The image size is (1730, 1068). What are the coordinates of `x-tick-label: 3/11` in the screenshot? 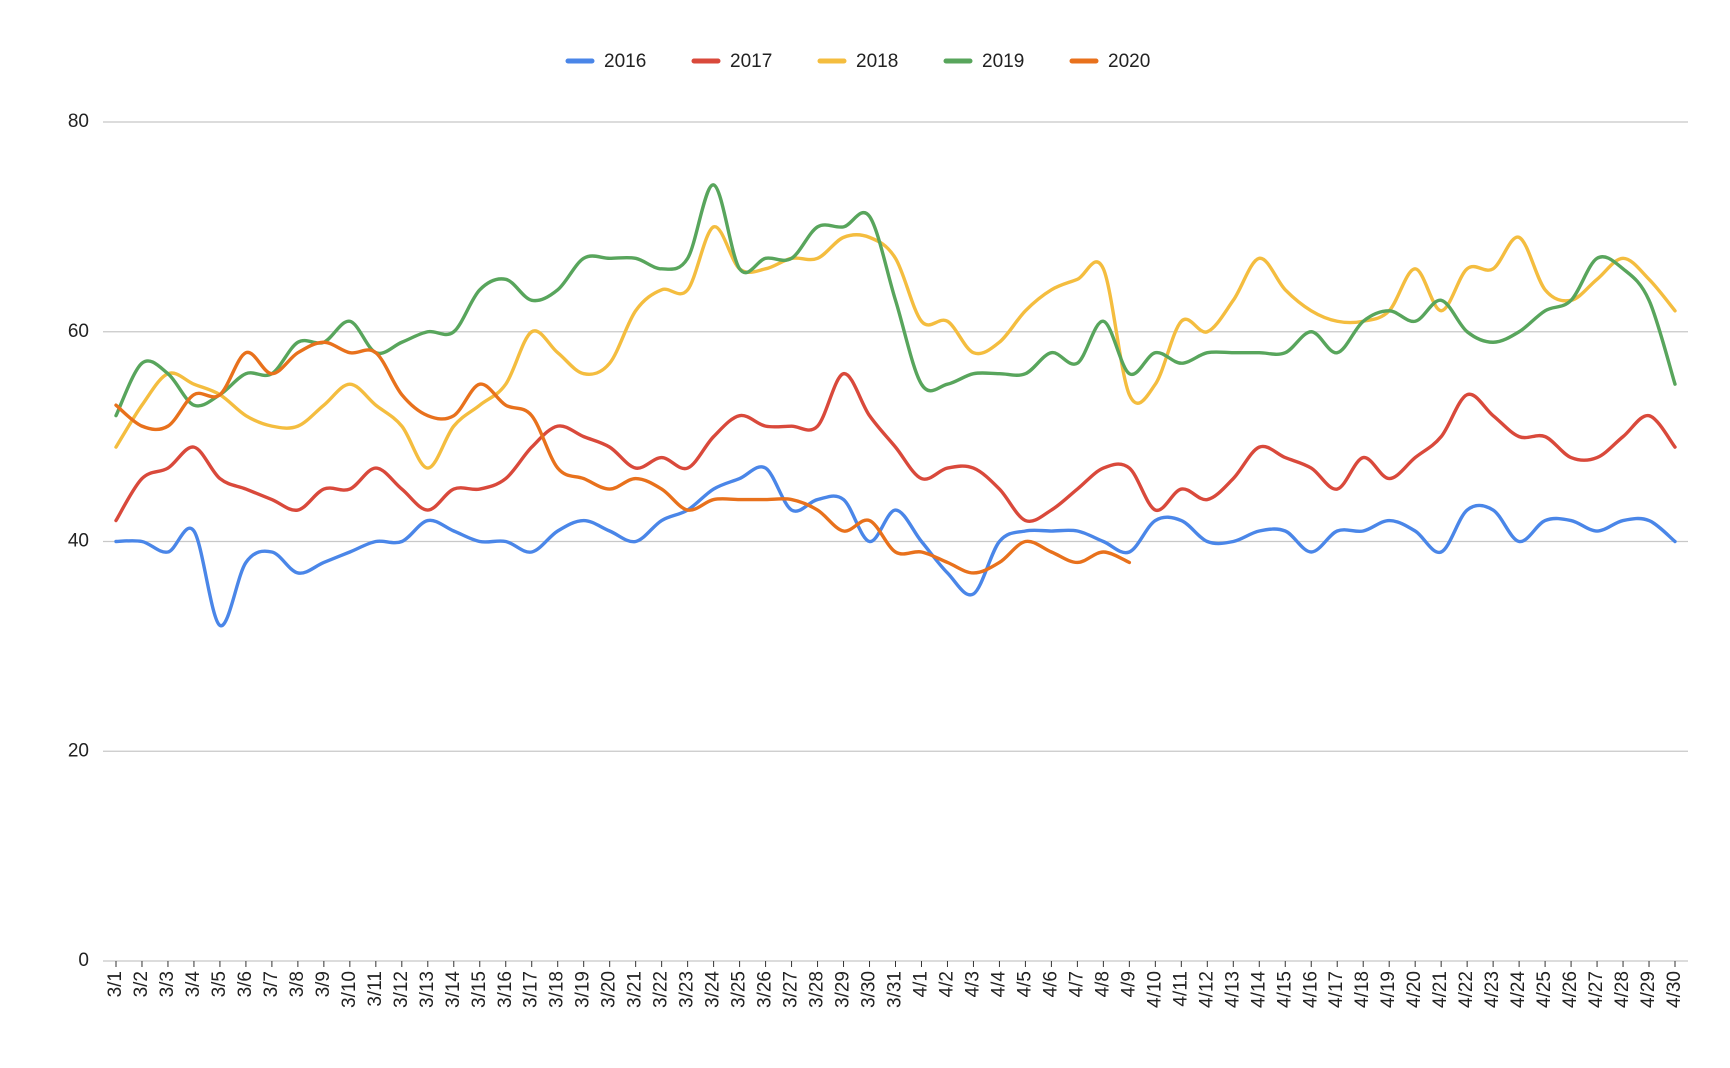 It's located at (375, 989).